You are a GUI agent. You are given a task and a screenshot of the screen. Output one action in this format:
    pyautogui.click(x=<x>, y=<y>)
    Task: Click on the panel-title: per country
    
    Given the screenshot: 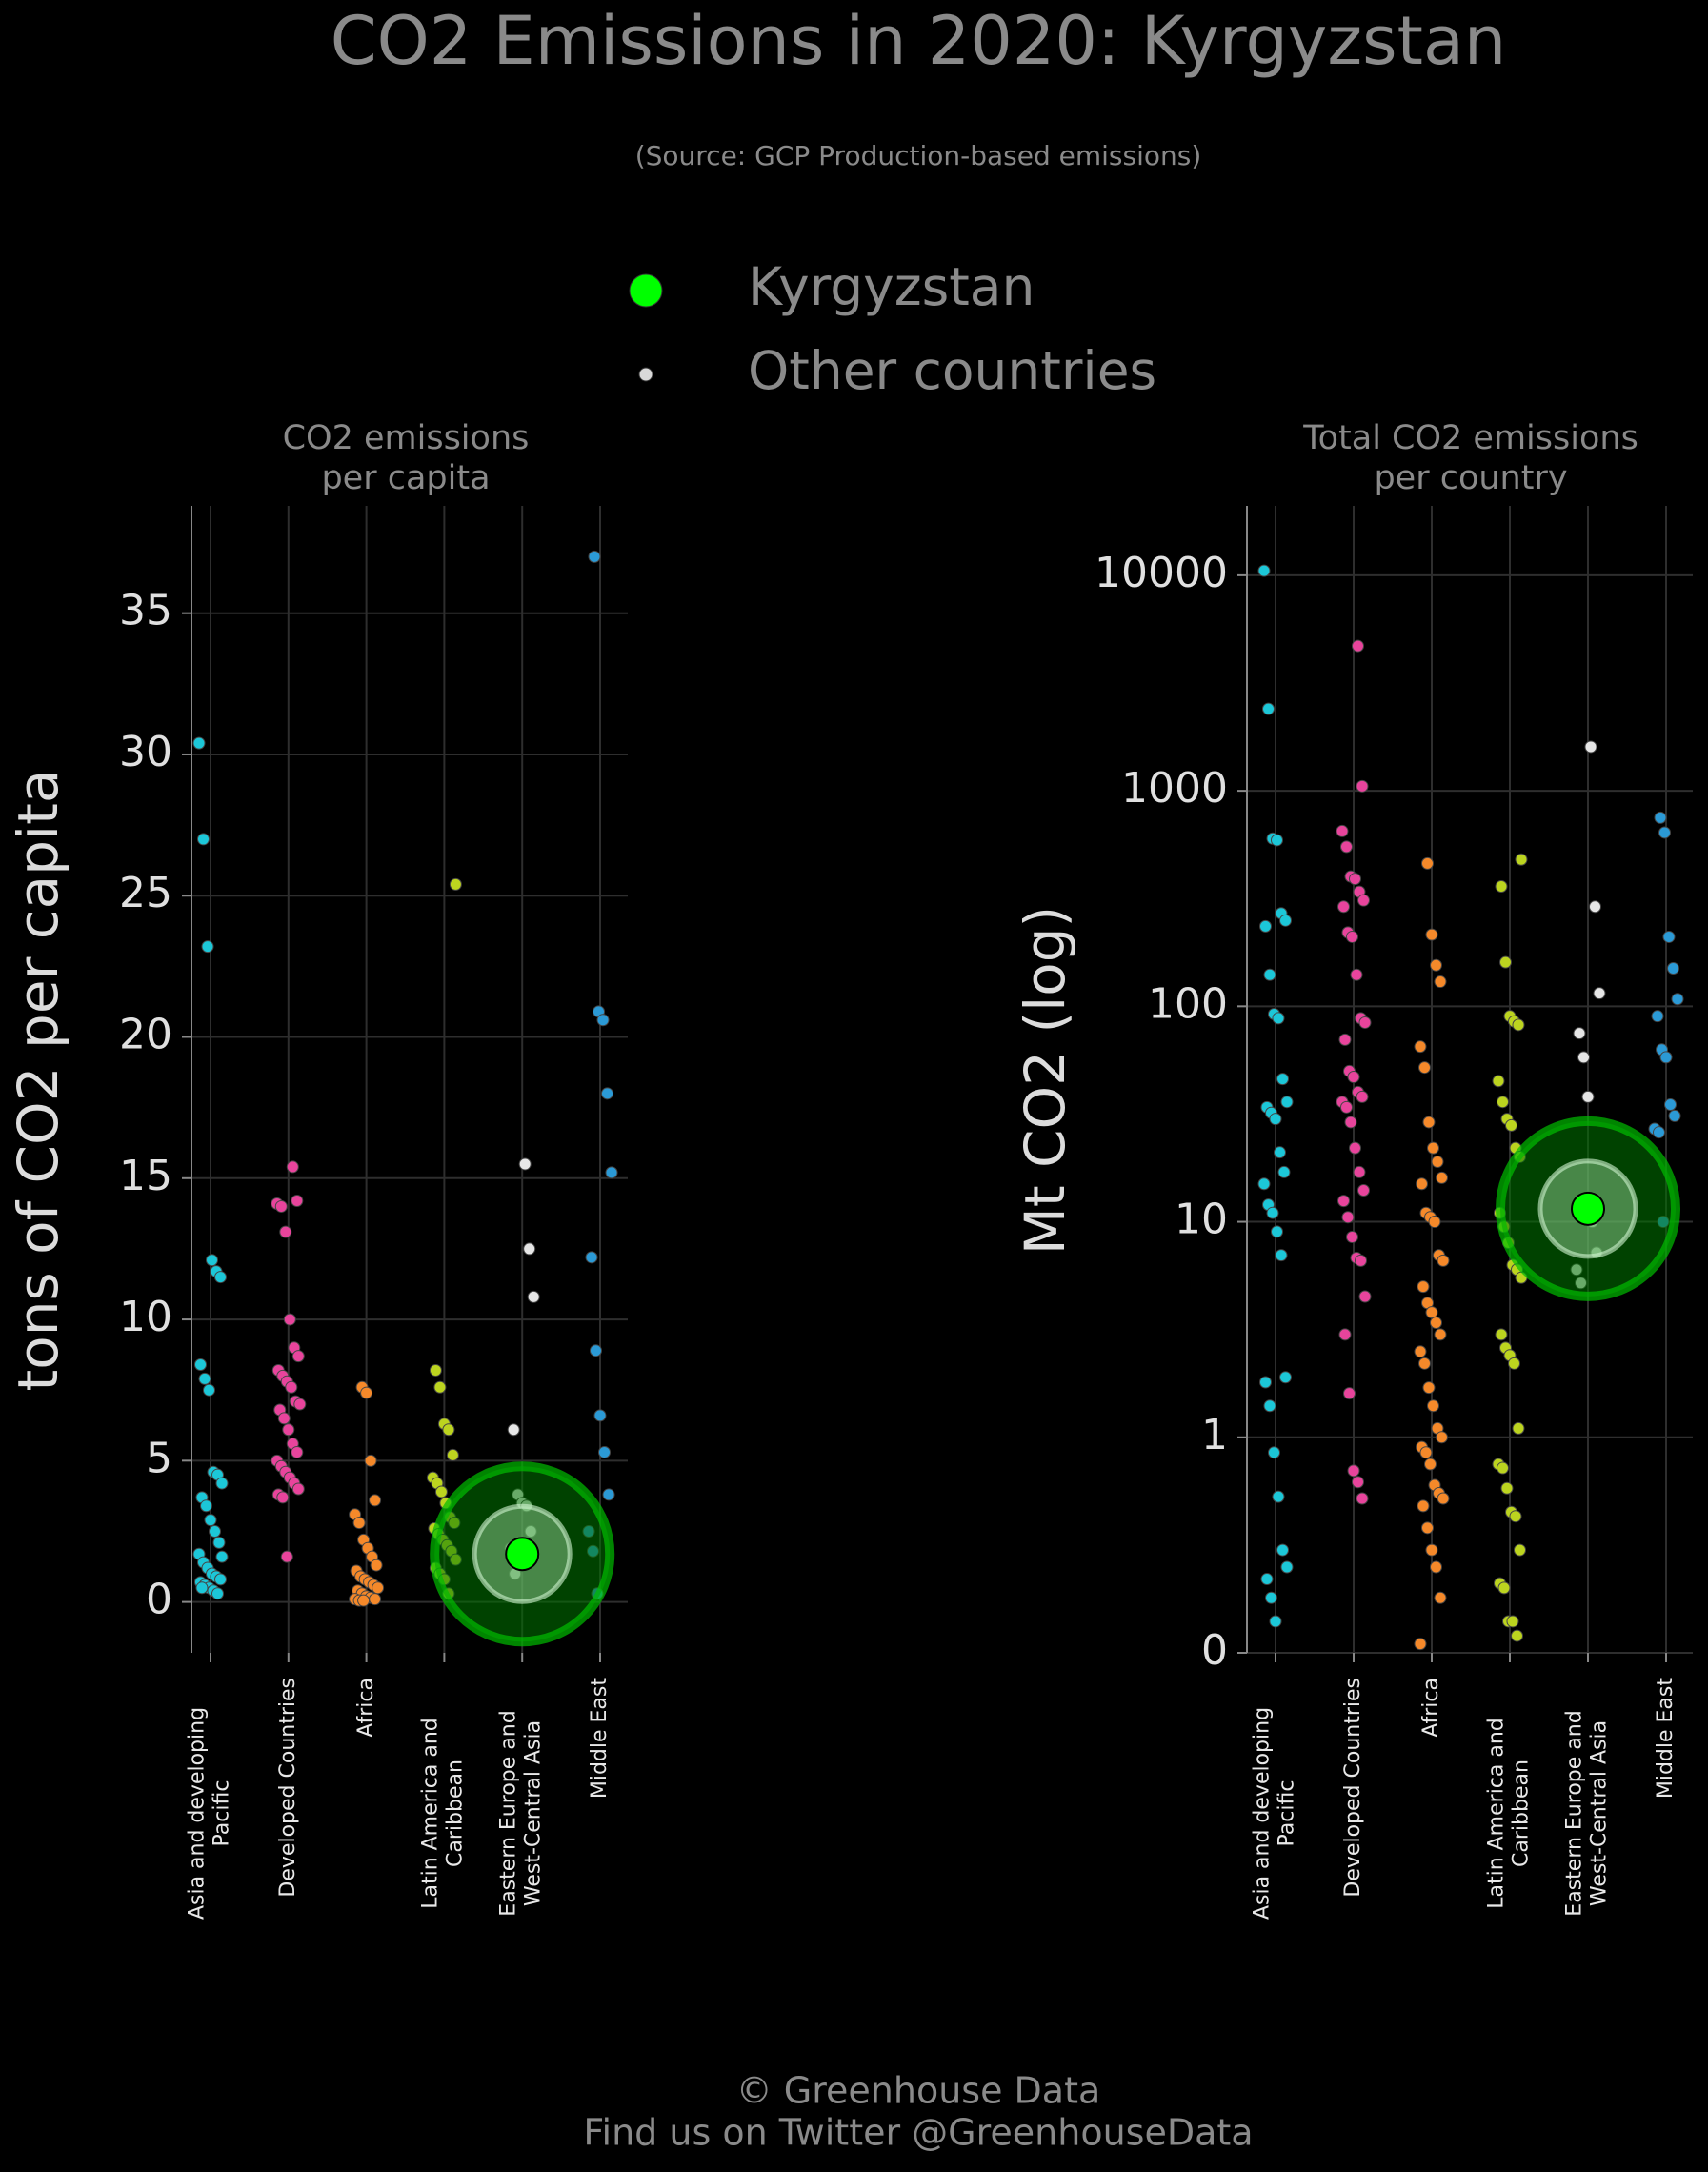 What is the action you would take?
    pyautogui.click(x=1471, y=478)
    